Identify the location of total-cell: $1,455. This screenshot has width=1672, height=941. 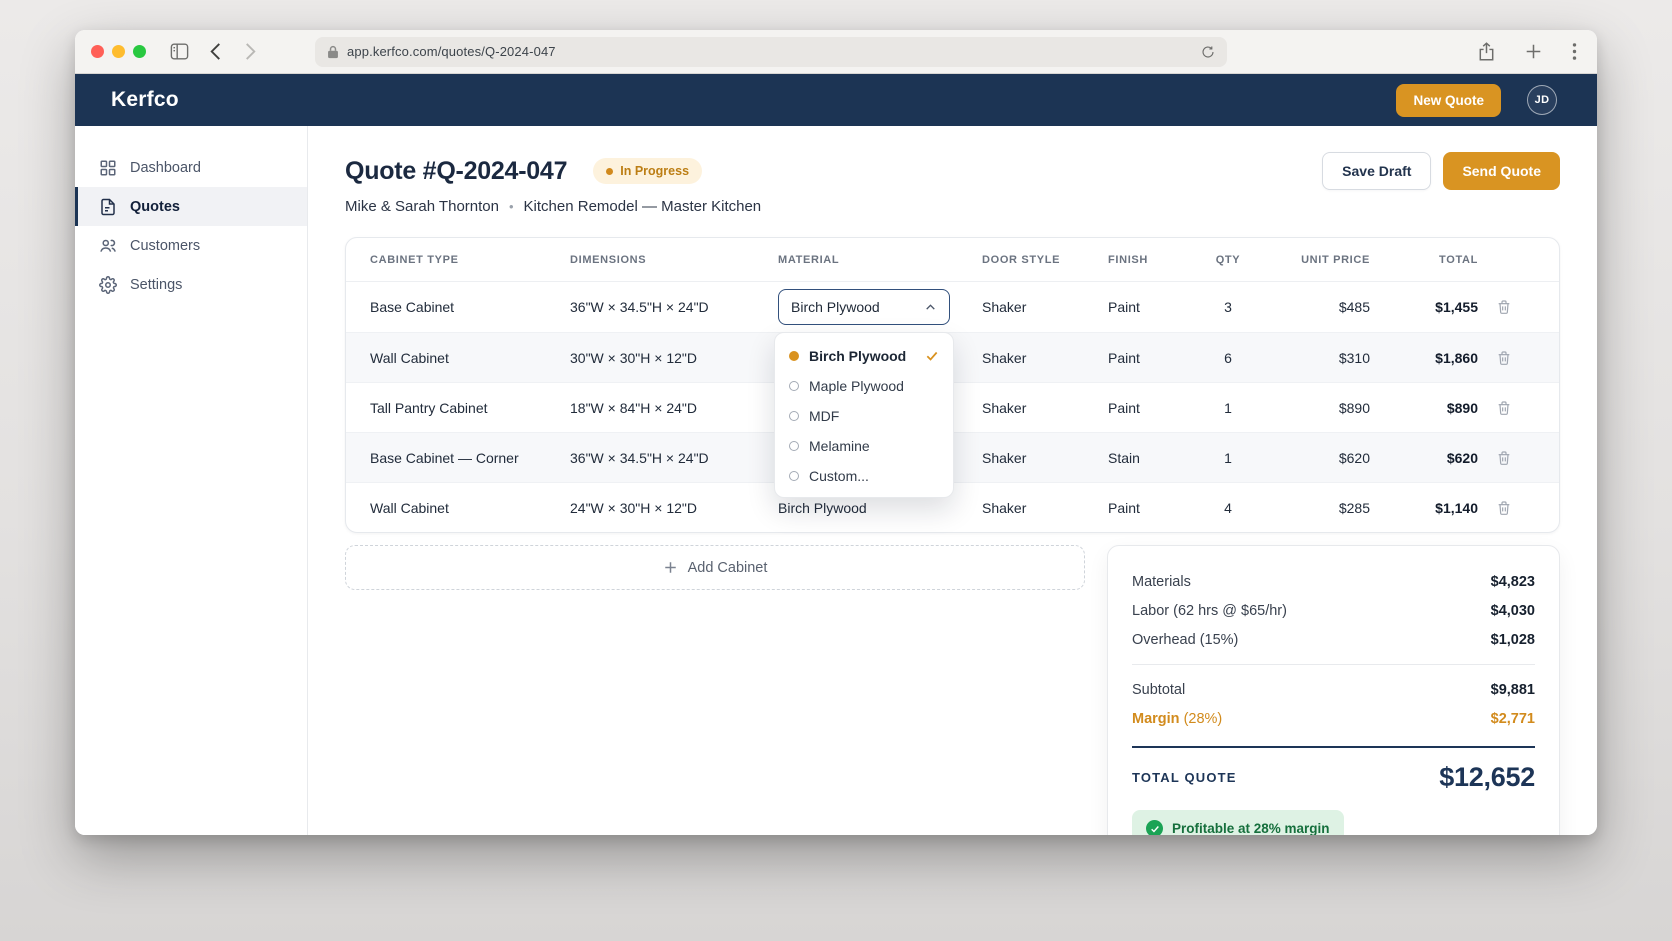
(1456, 307).